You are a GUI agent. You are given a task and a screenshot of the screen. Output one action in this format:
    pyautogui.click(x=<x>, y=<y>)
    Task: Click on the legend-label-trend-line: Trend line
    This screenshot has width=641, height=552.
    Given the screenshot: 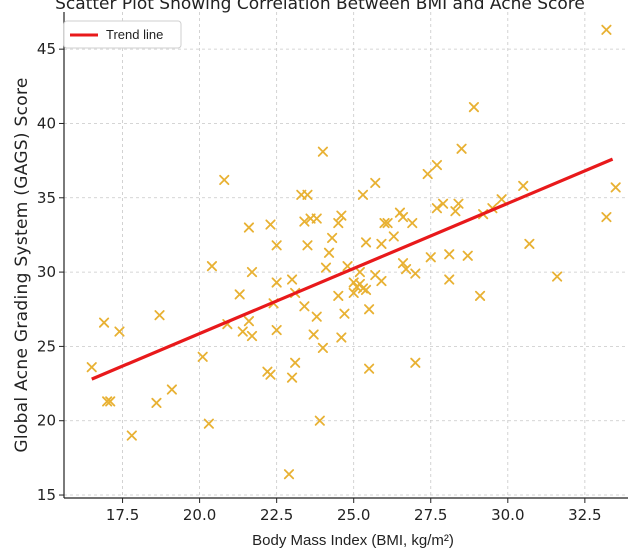 What is the action you would take?
    pyautogui.click(x=134, y=34)
    